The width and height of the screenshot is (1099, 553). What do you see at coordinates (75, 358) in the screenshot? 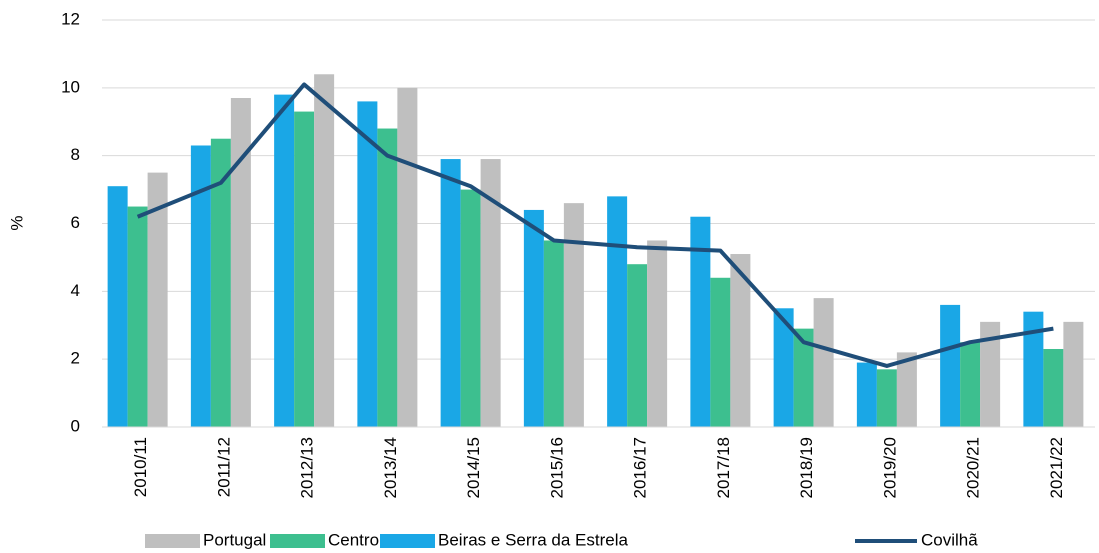
I see `y-tick-label: 2` at bounding box center [75, 358].